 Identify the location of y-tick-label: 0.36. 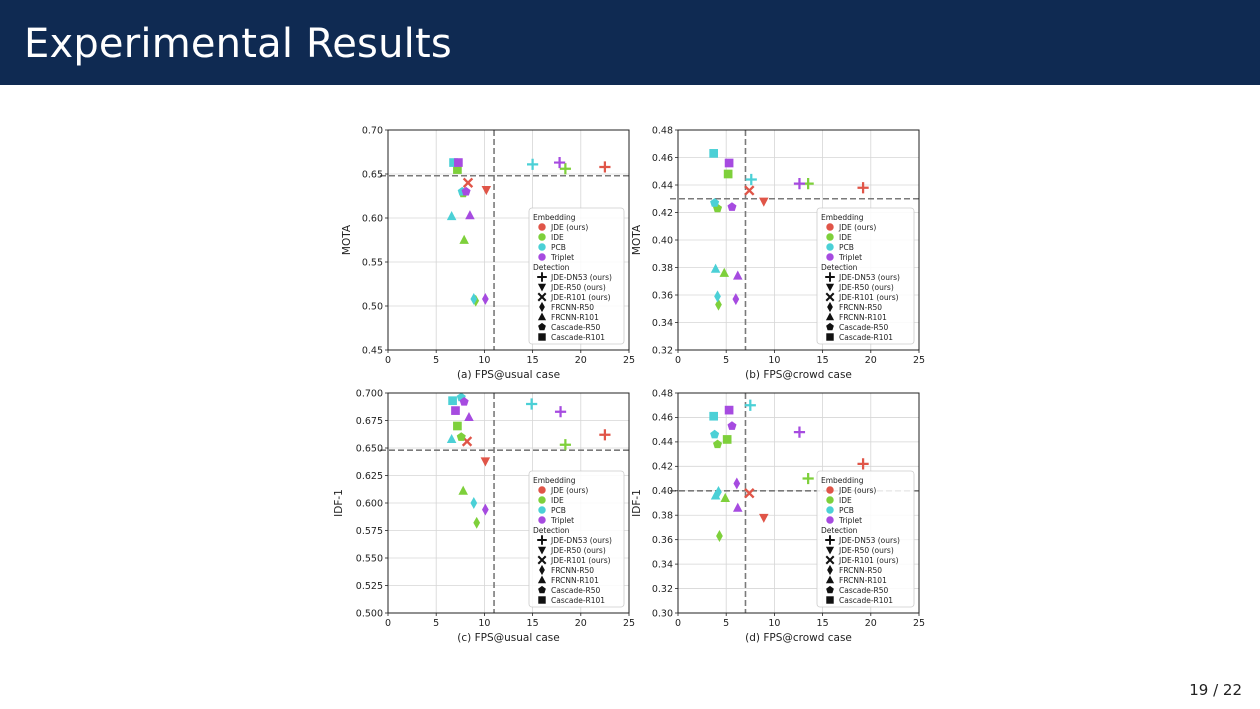
(662, 295).